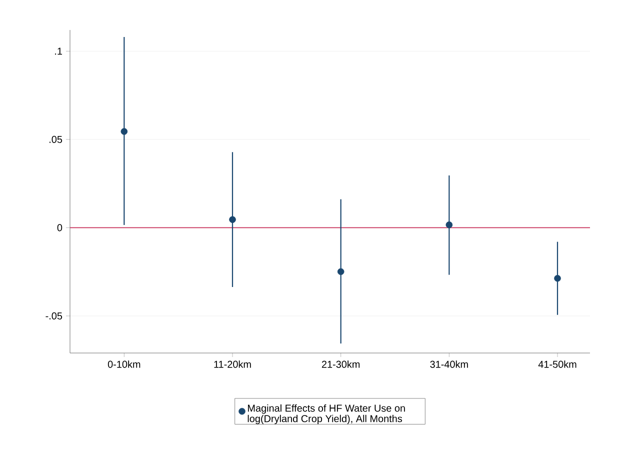  Describe the element at coordinates (56, 139) in the screenshot. I see `y-tick-label: .05` at that location.